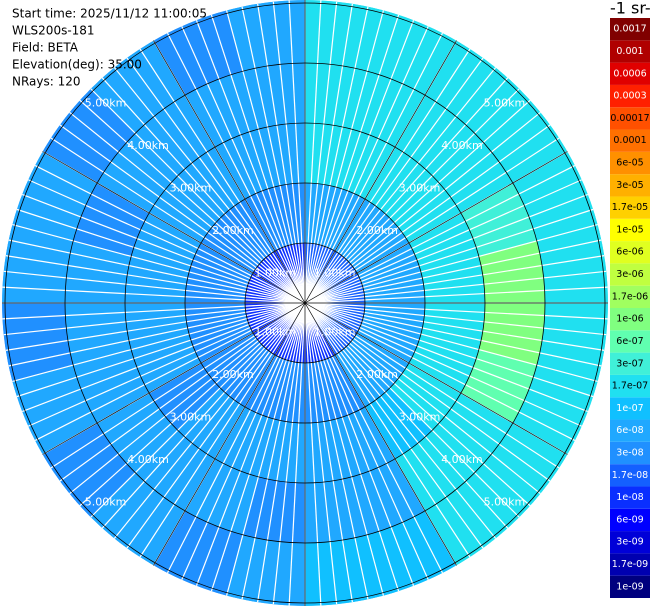 The height and width of the screenshot is (610, 650). I want to click on header-line: NRays: 120, so click(46, 82).